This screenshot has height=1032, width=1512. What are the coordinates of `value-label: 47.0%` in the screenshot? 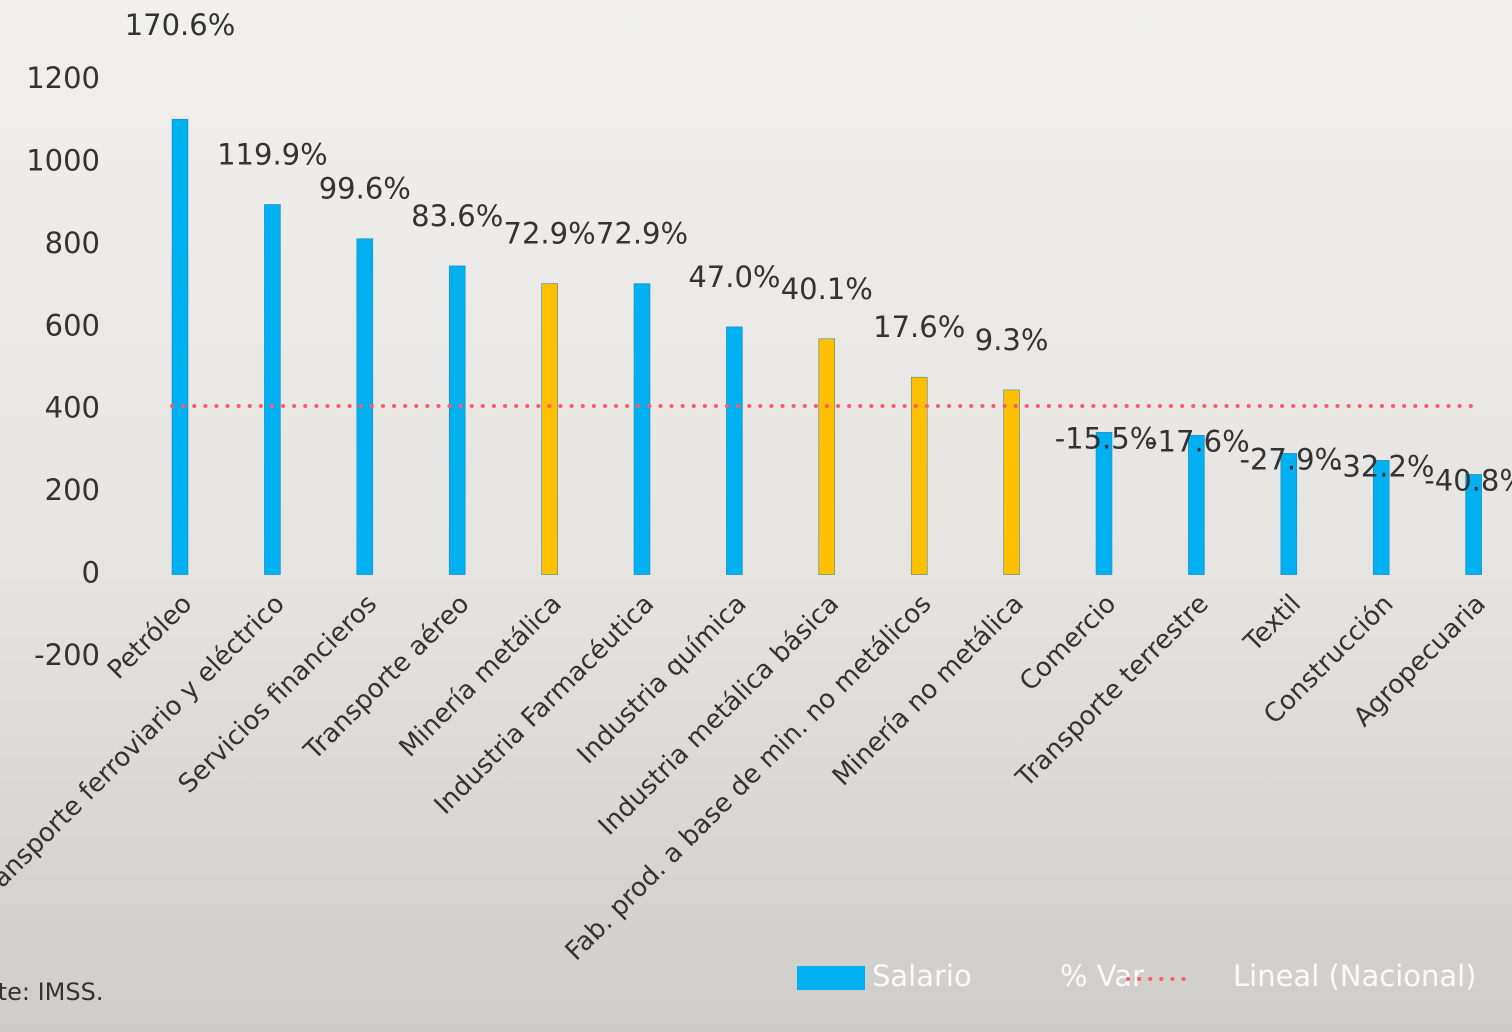 It's located at (734, 277).